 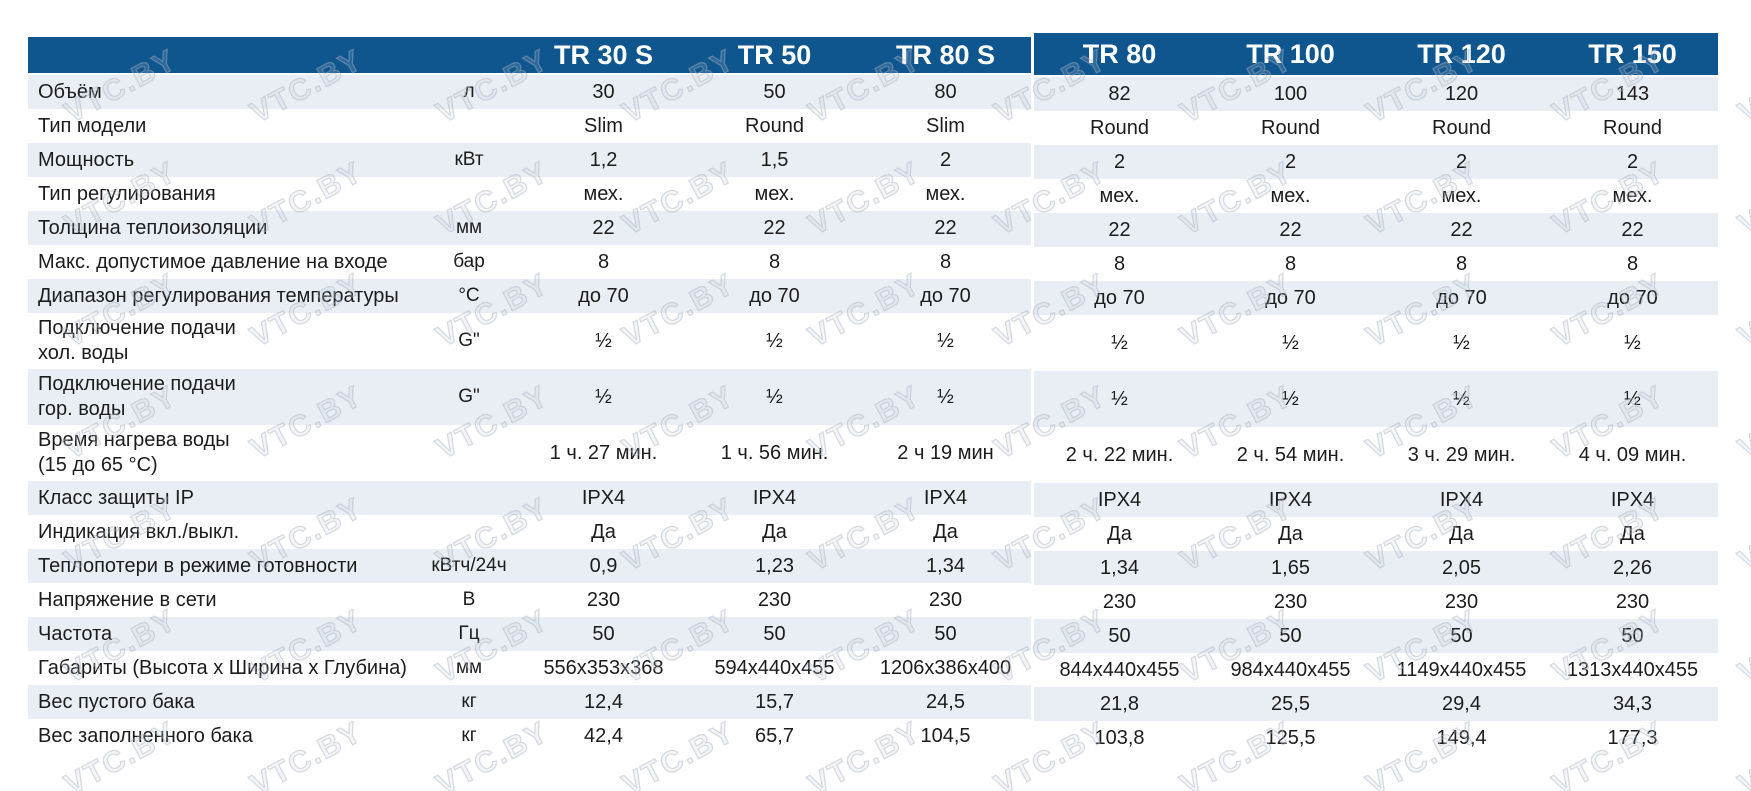 I want to click on spec-value-cell: 143, so click(x=1632, y=93).